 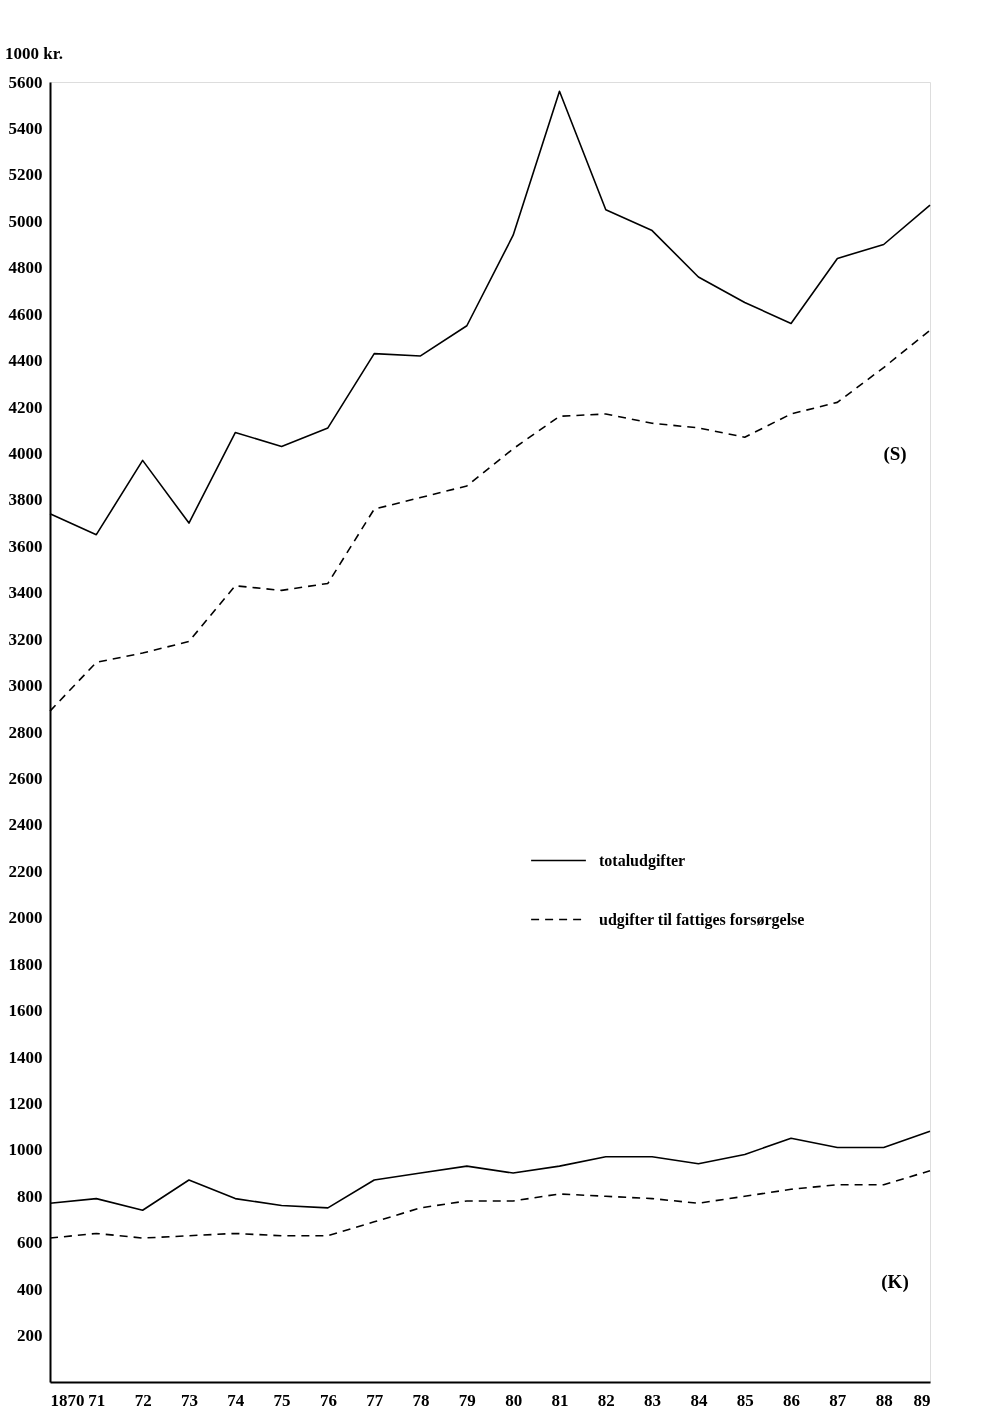 I want to click on x-tick-label: 86, so click(x=792, y=1400).